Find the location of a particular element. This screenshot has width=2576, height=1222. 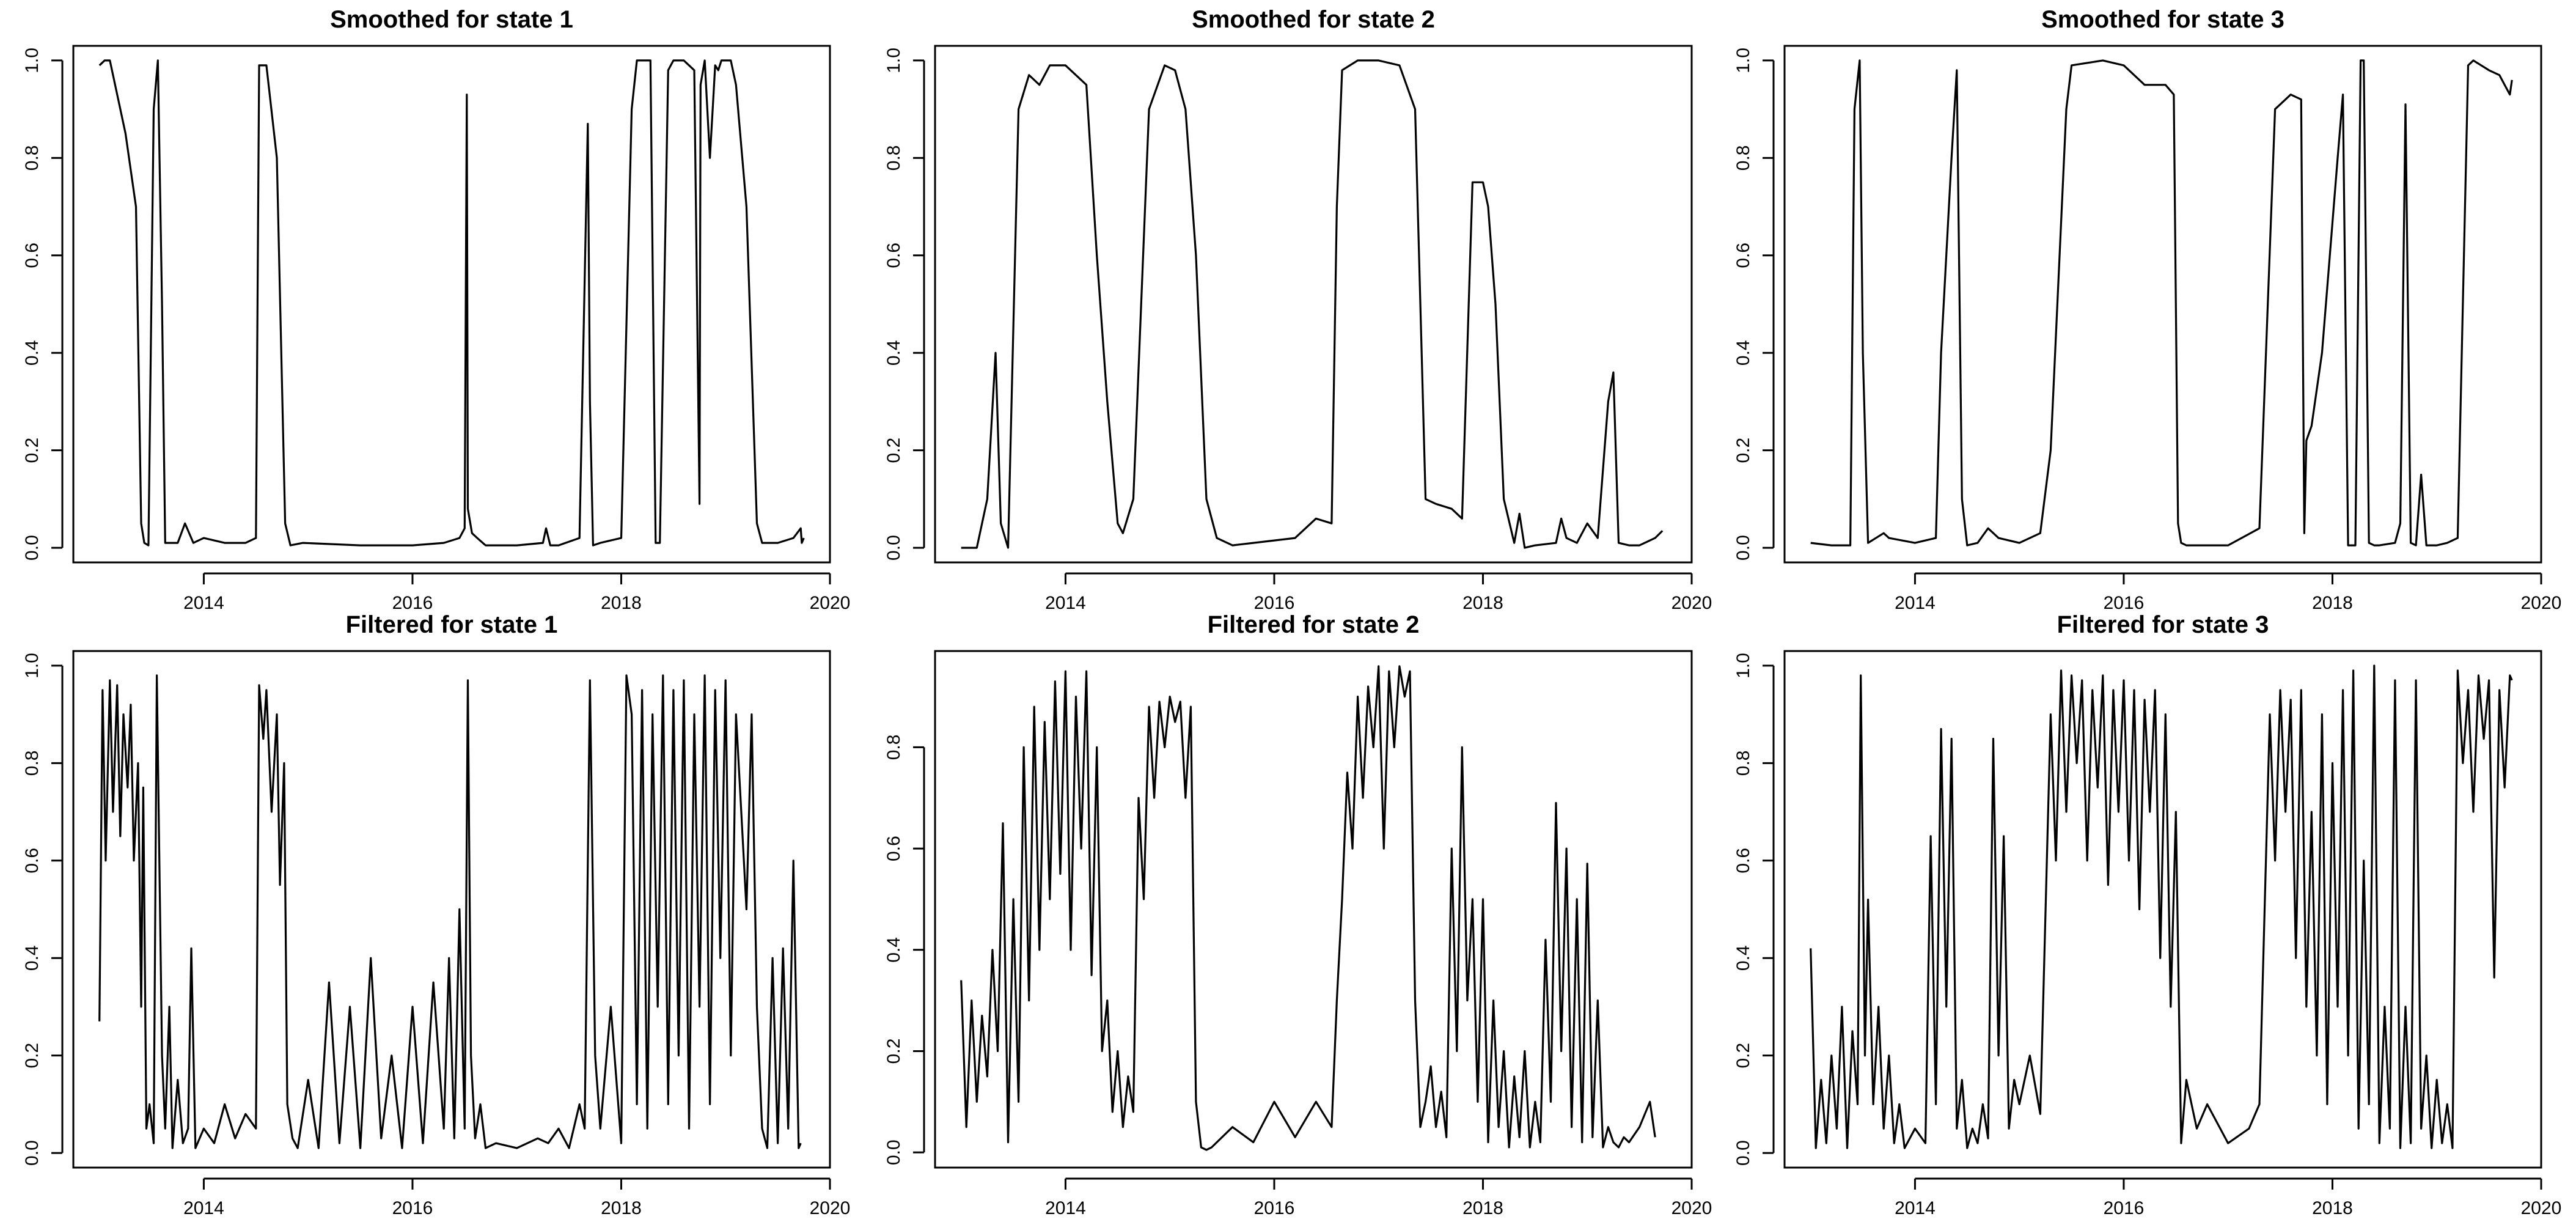

chart-title: Filtered for state 2 is located at coordinates (1314, 624).